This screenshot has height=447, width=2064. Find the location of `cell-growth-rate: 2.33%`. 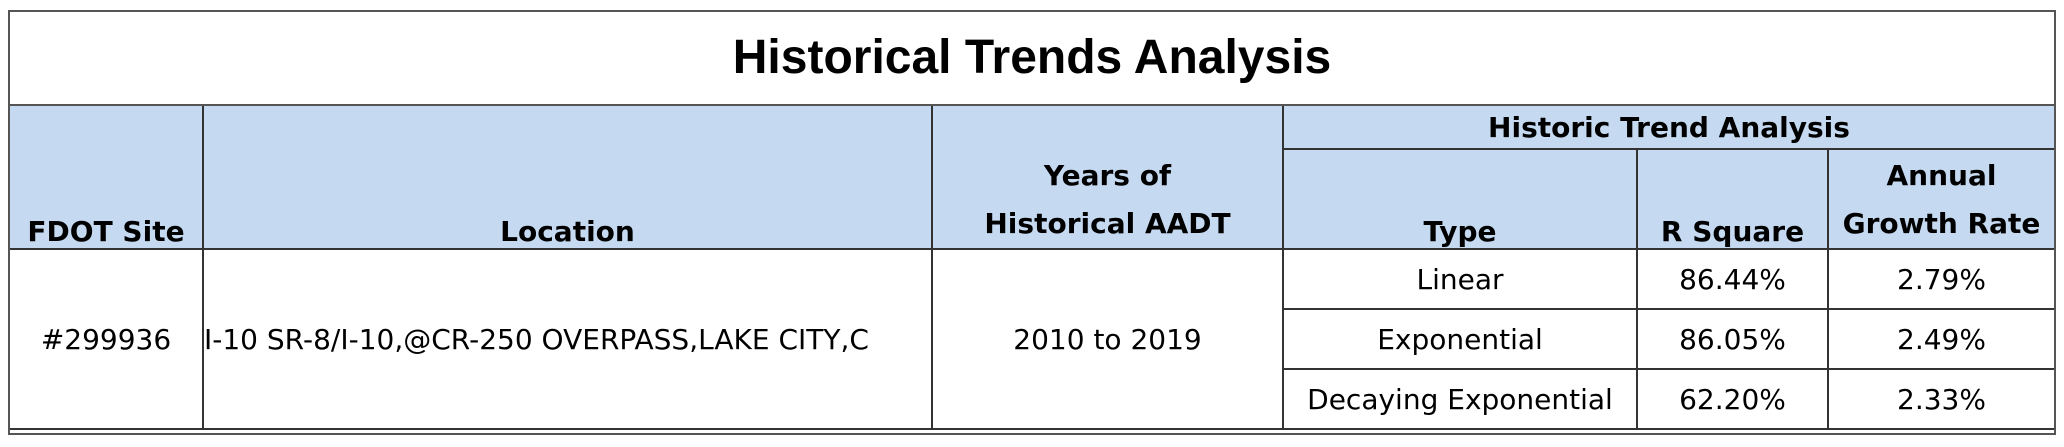

cell-growth-rate: 2.33% is located at coordinates (1940, 399).